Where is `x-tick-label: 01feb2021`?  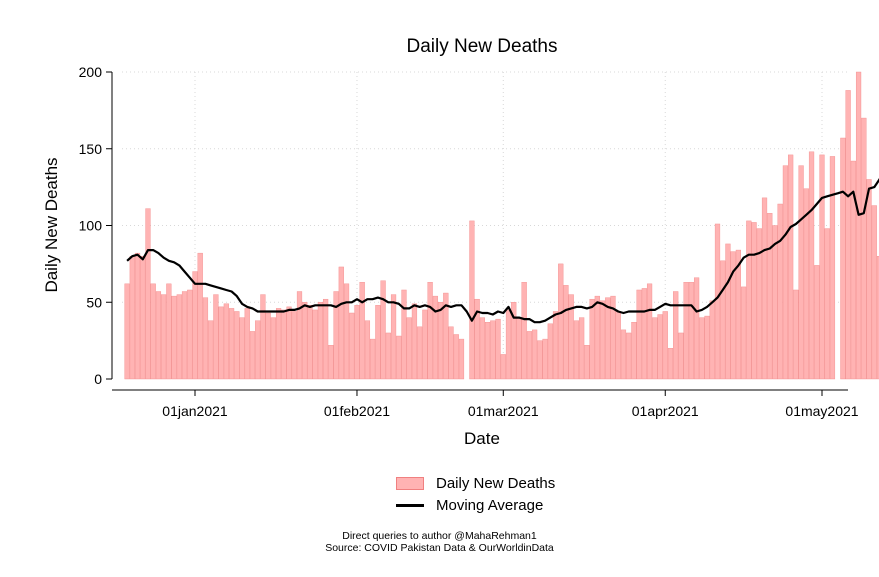 x-tick-label: 01feb2021 is located at coordinates (357, 411).